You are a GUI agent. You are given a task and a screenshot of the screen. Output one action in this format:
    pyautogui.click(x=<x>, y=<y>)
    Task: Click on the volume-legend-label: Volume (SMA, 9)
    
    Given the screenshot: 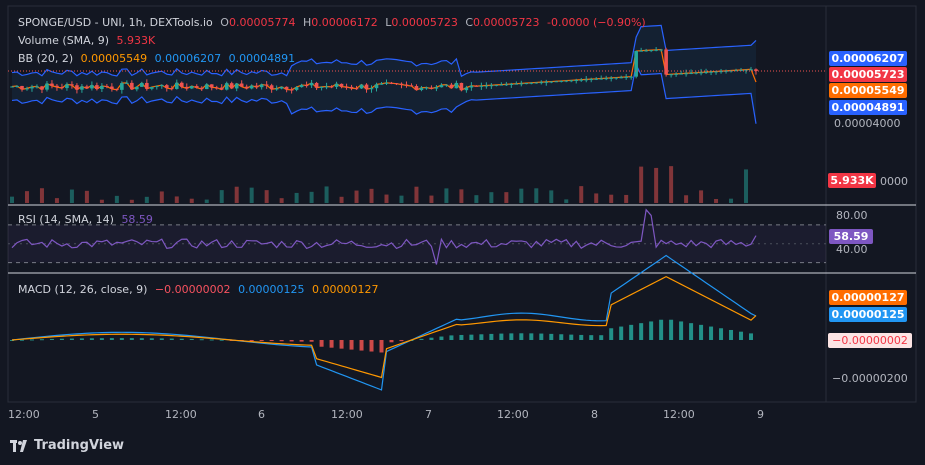 What is the action you would take?
    pyautogui.click(x=63, y=40)
    